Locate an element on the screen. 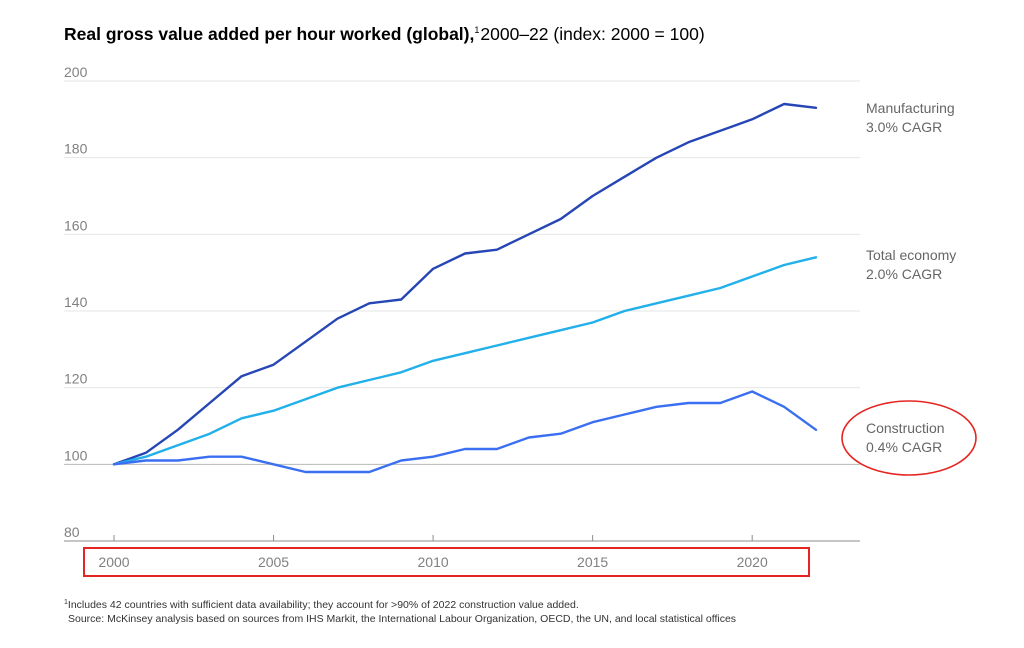  series-cagr-manufacturing: 3.0% CAGR is located at coordinates (904, 127).